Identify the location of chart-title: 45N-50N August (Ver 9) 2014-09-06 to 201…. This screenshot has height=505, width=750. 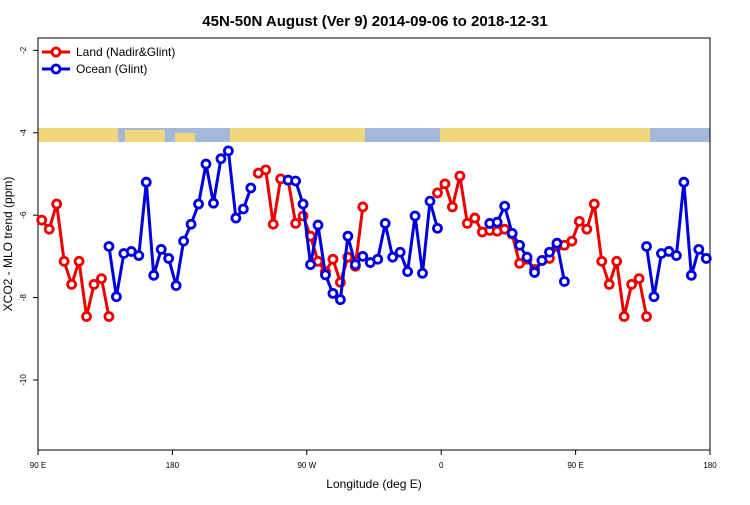
(374, 21).